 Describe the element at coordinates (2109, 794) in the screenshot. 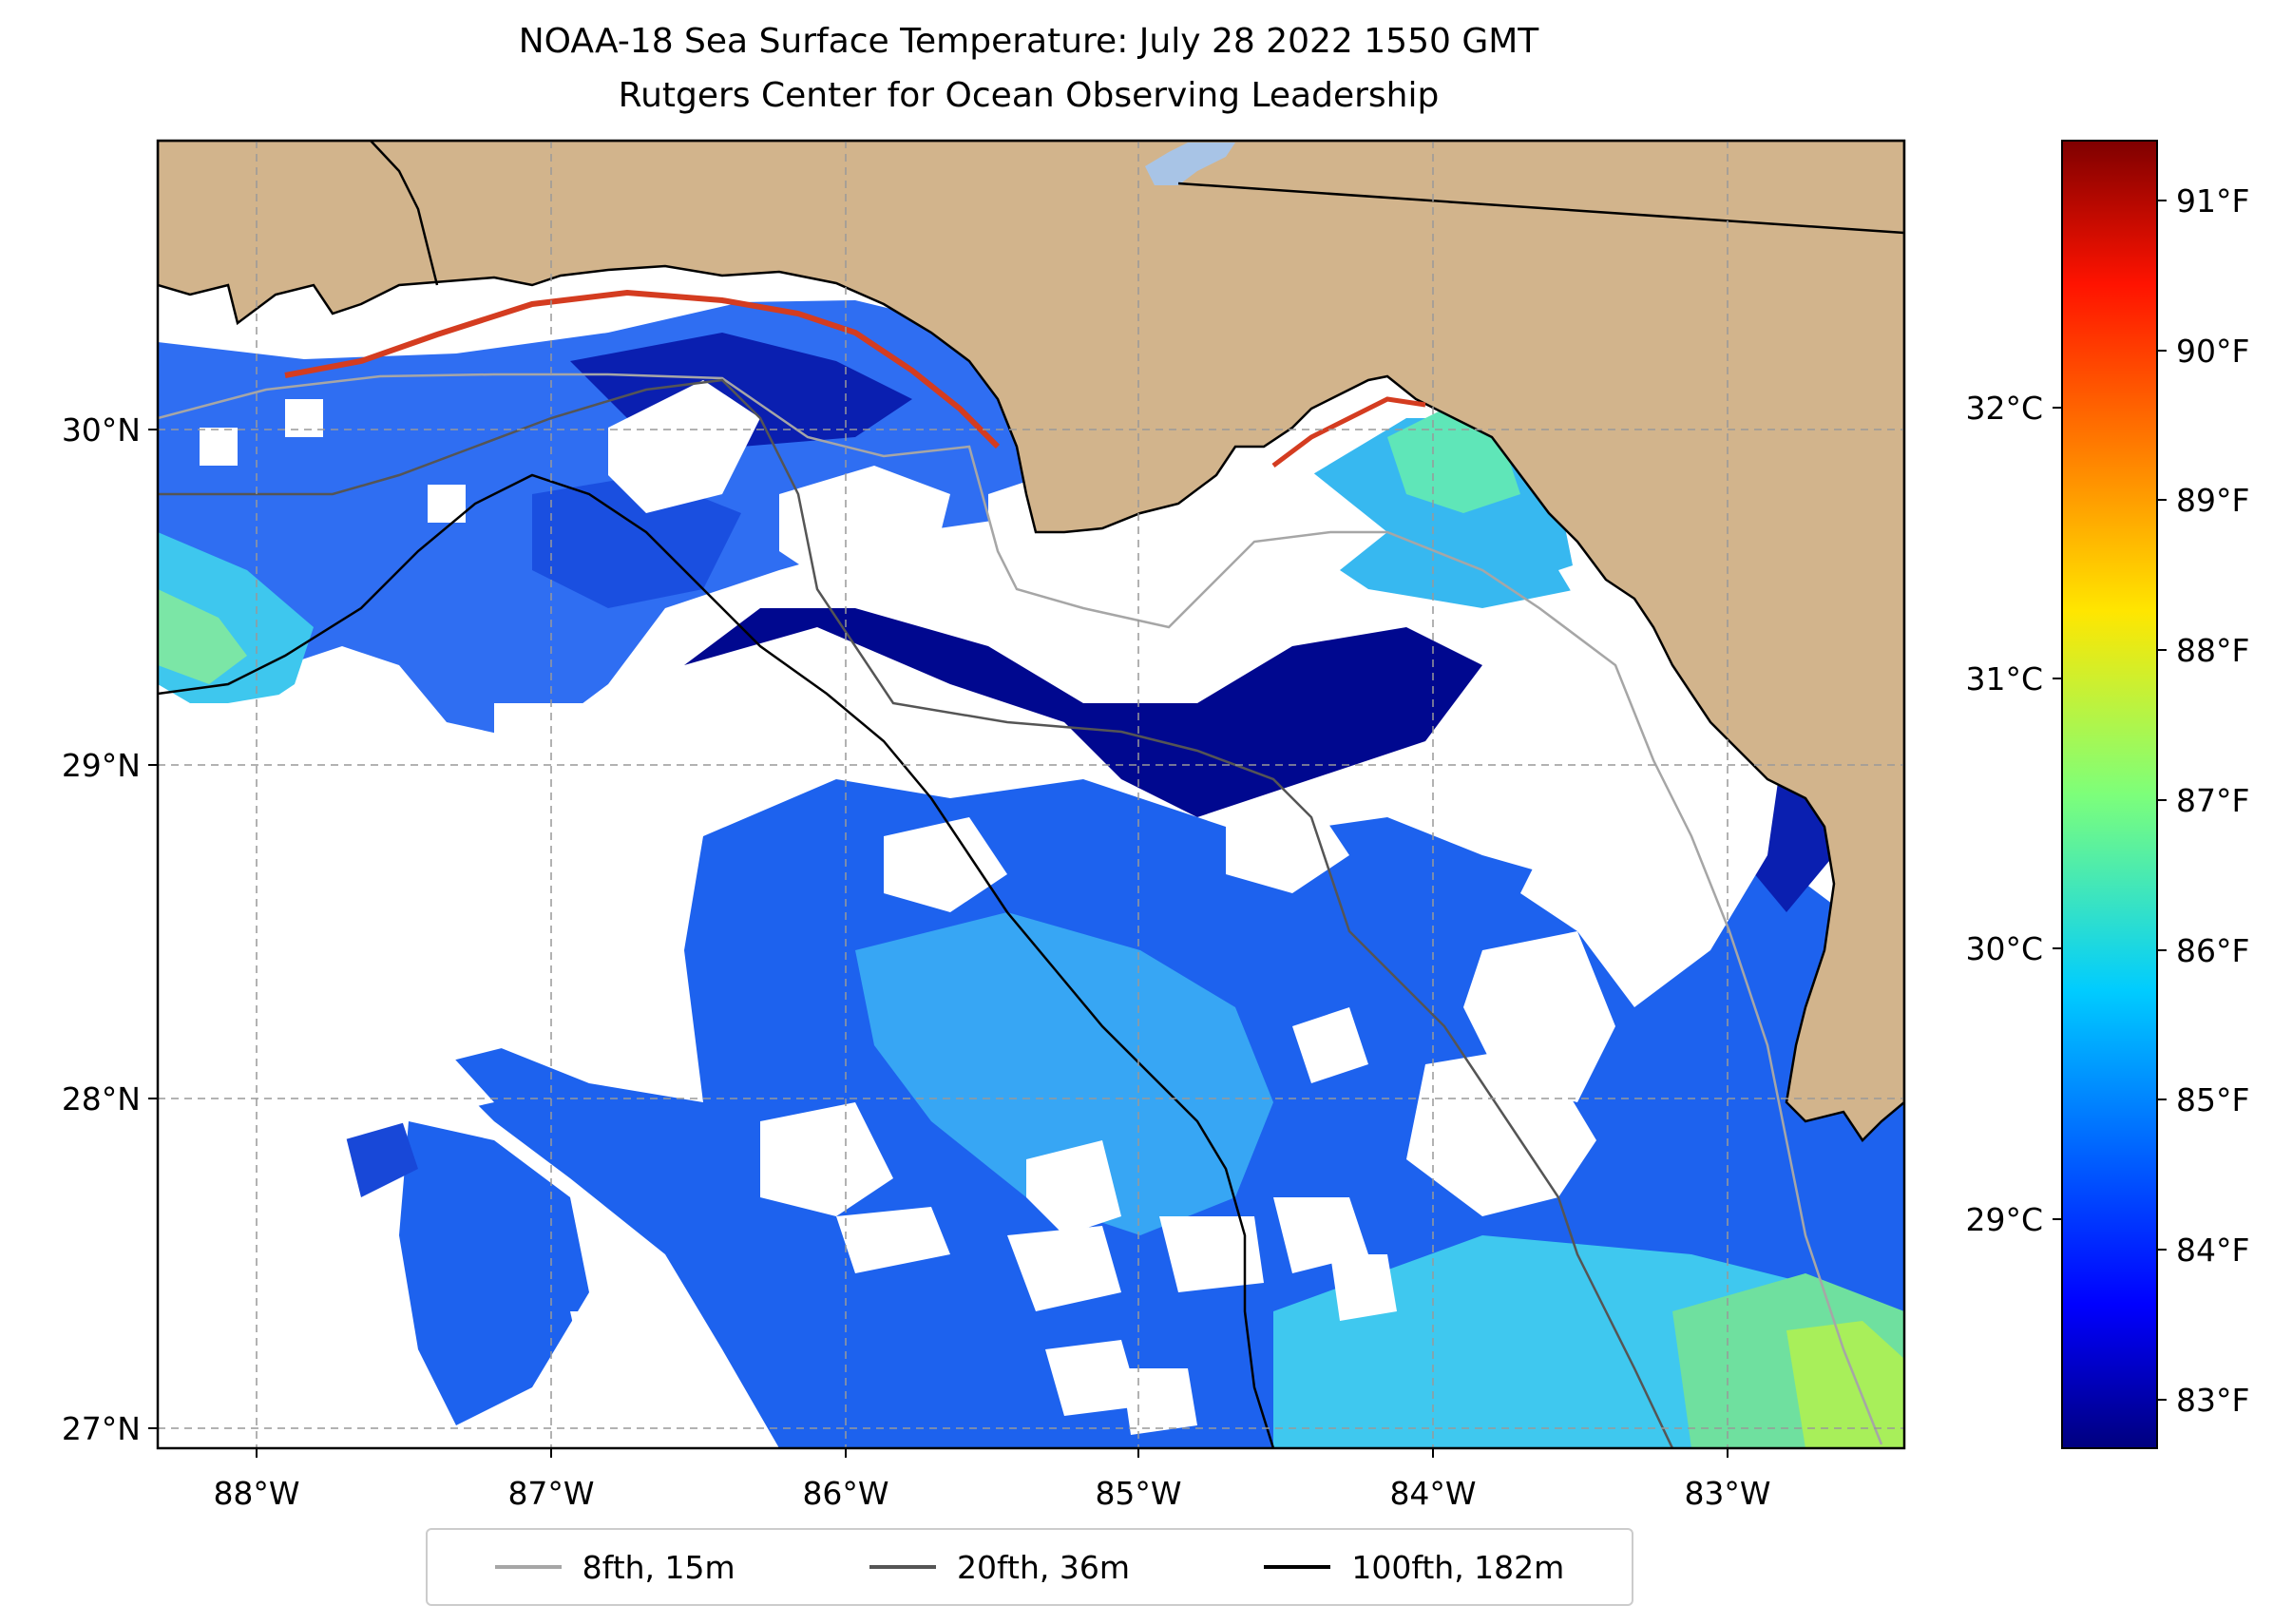

I see `colorbar` at that location.